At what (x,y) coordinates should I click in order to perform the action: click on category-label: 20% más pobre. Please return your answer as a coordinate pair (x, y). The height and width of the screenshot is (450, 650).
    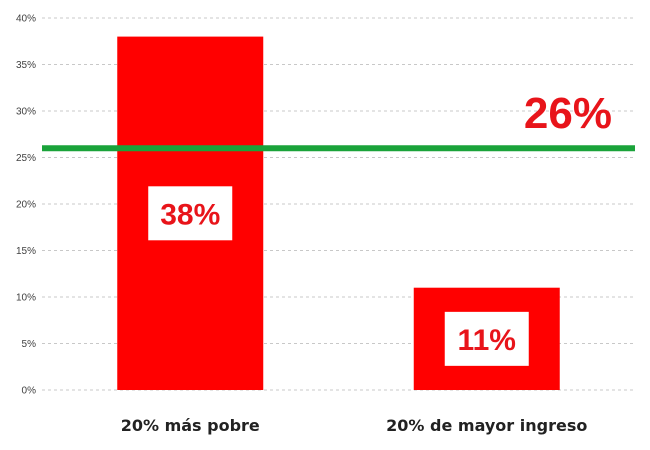
    Looking at the image, I should click on (190, 425).